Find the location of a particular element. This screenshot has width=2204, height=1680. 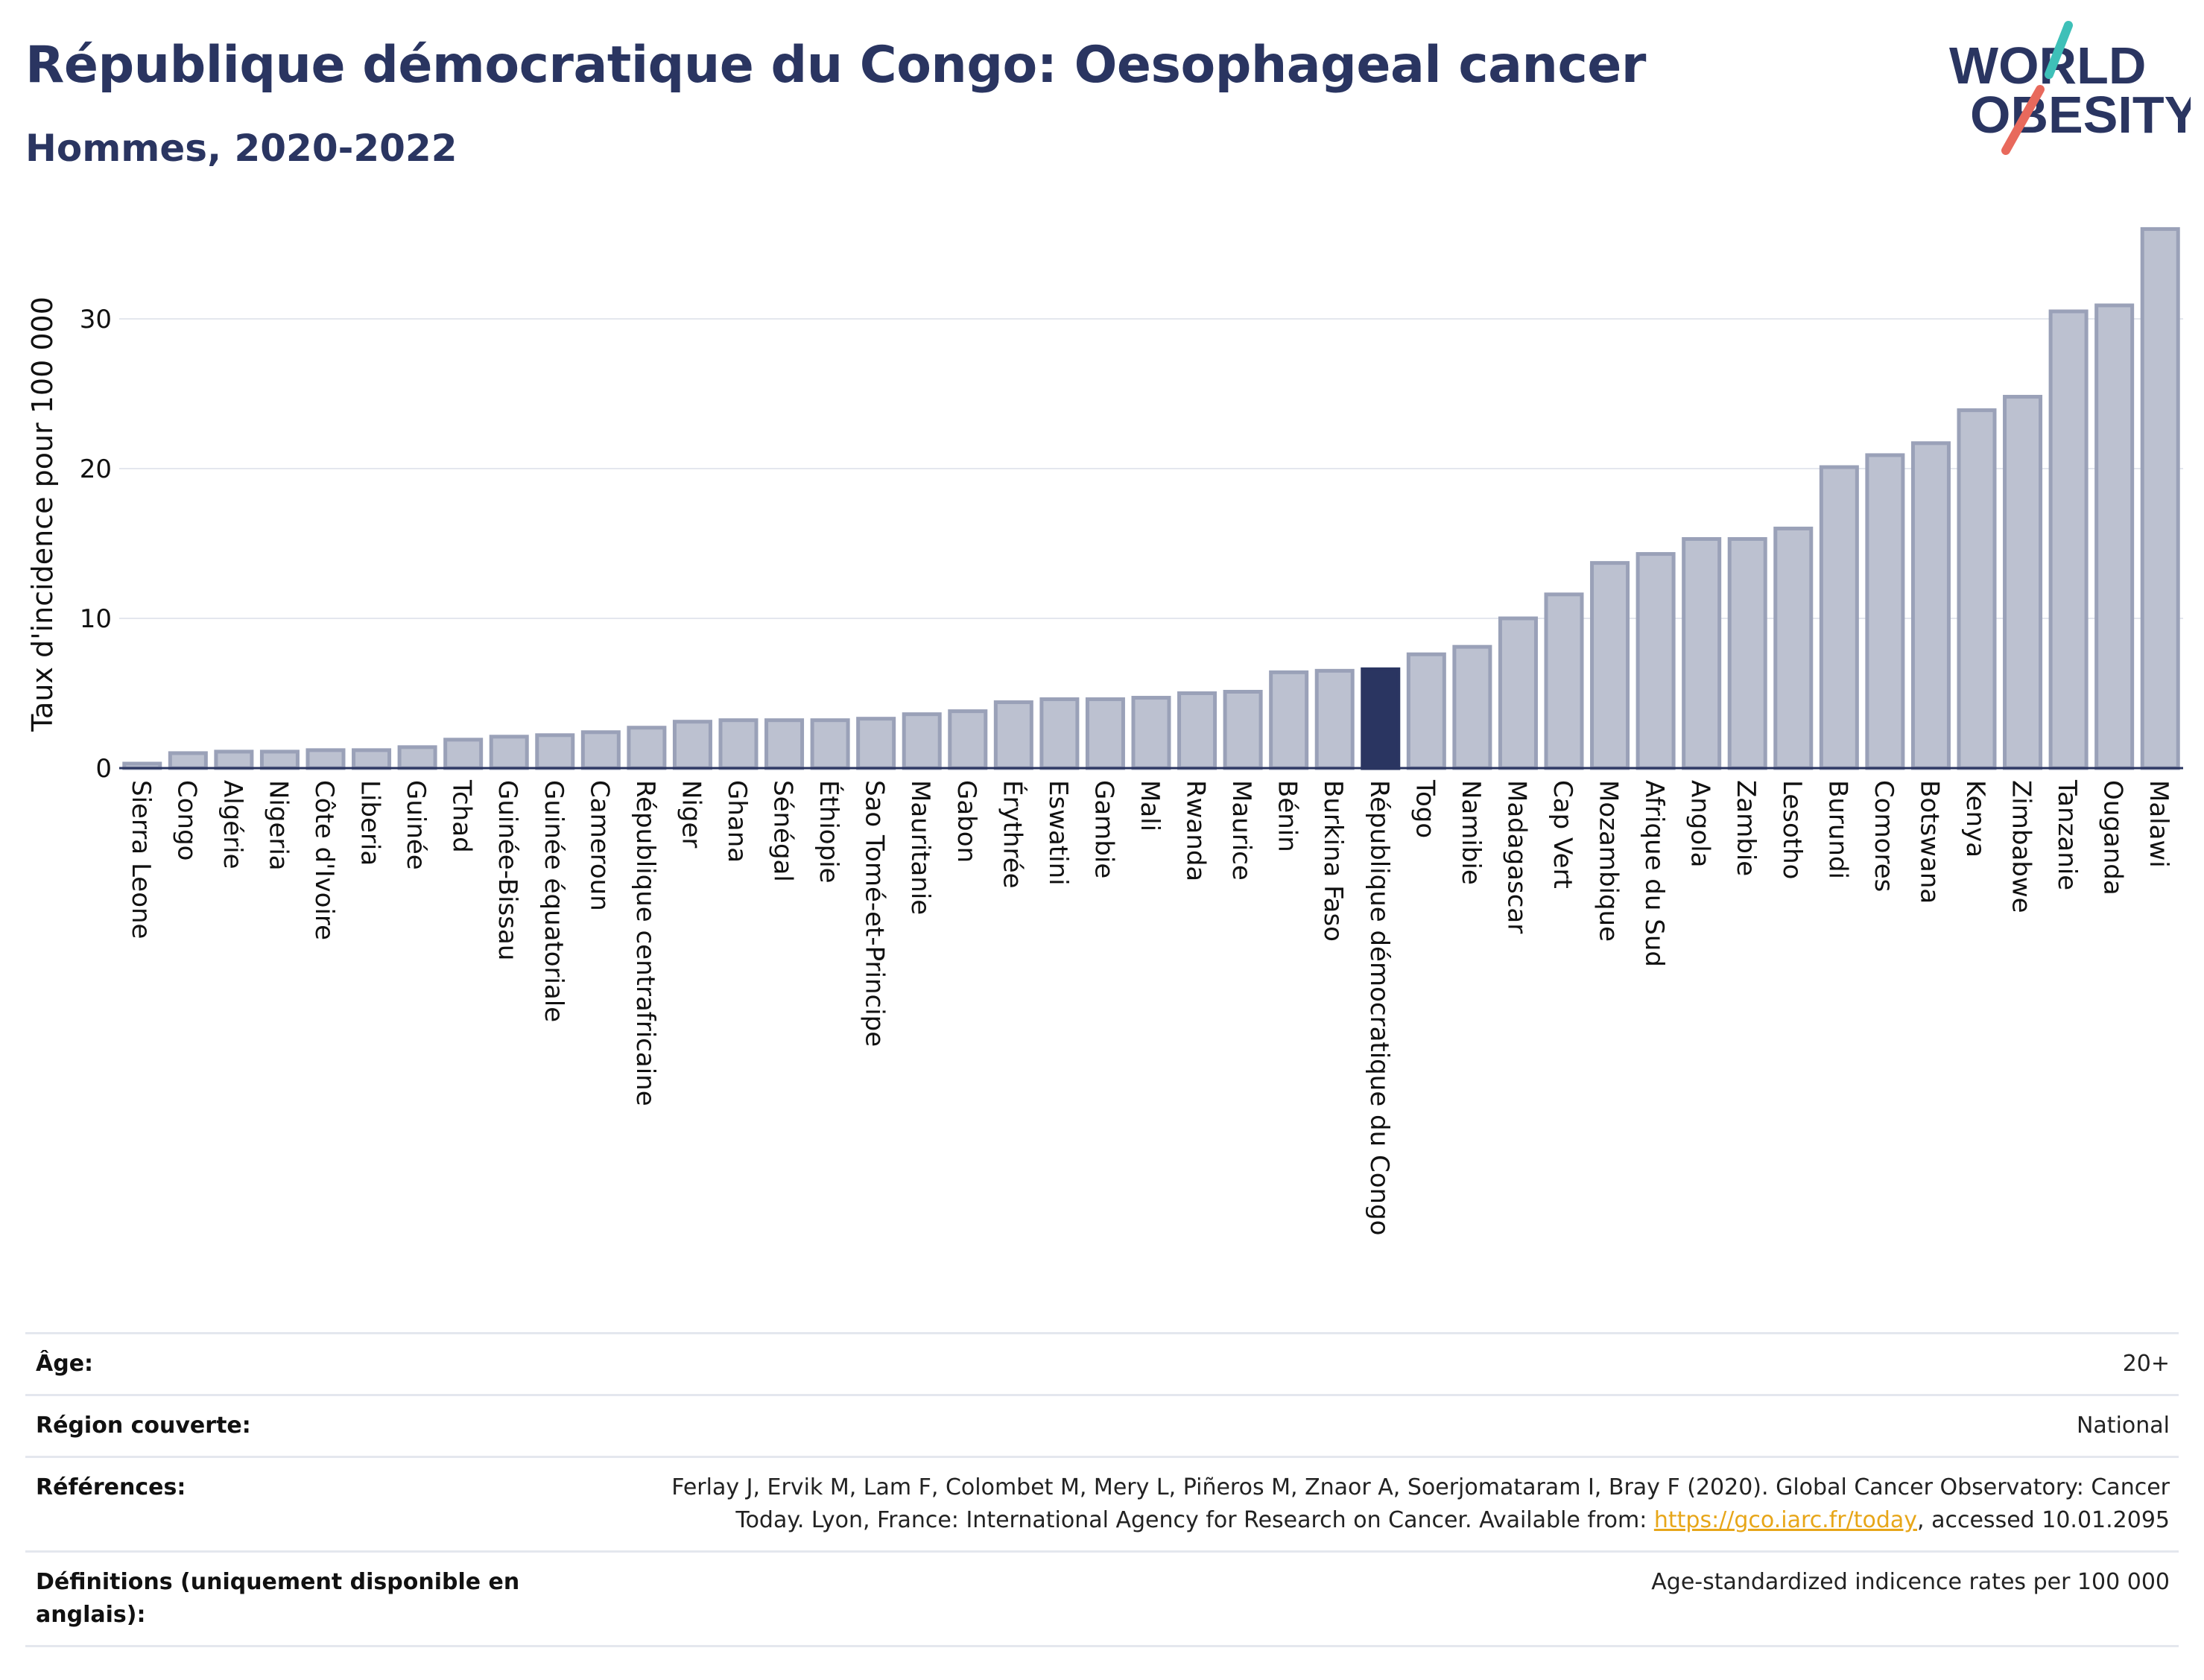

x-tick-label: Gambie is located at coordinates (1103, 829).